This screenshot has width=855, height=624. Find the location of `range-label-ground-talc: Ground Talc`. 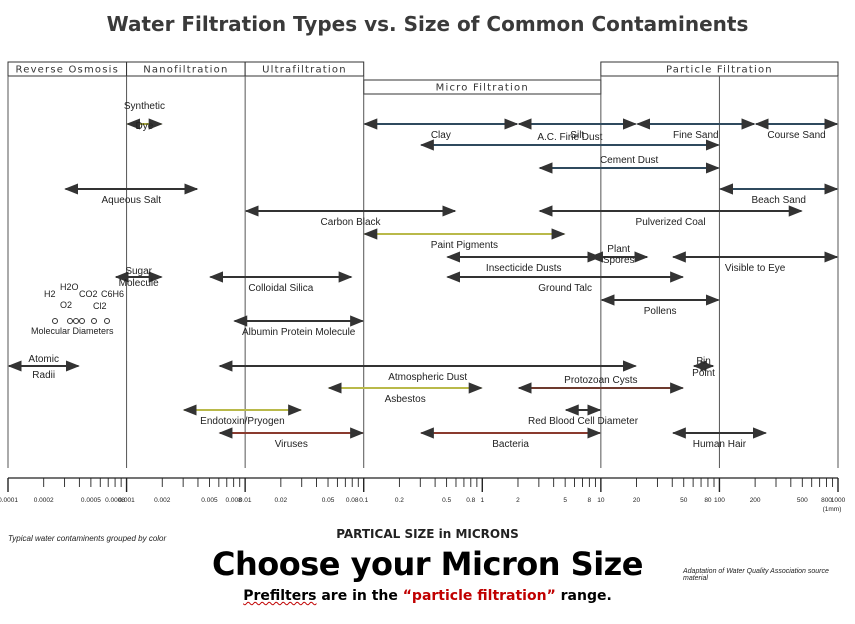

range-label-ground-talc: Ground Talc is located at coordinates (565, 288).